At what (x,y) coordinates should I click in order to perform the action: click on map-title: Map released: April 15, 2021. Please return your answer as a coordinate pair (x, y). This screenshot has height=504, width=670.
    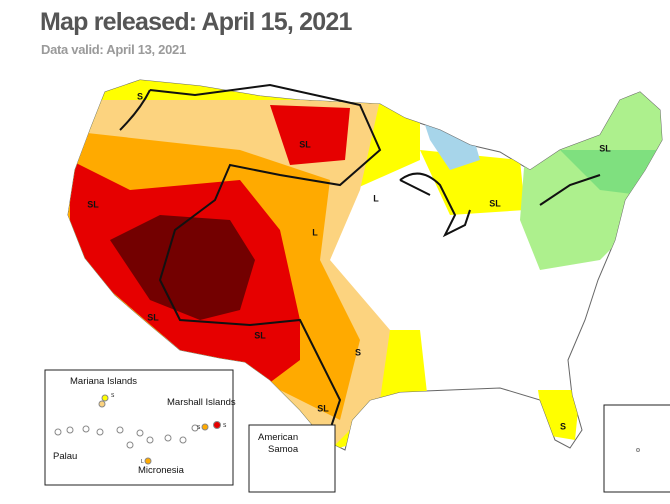
    Looking at the image, I should click on (196, 22).